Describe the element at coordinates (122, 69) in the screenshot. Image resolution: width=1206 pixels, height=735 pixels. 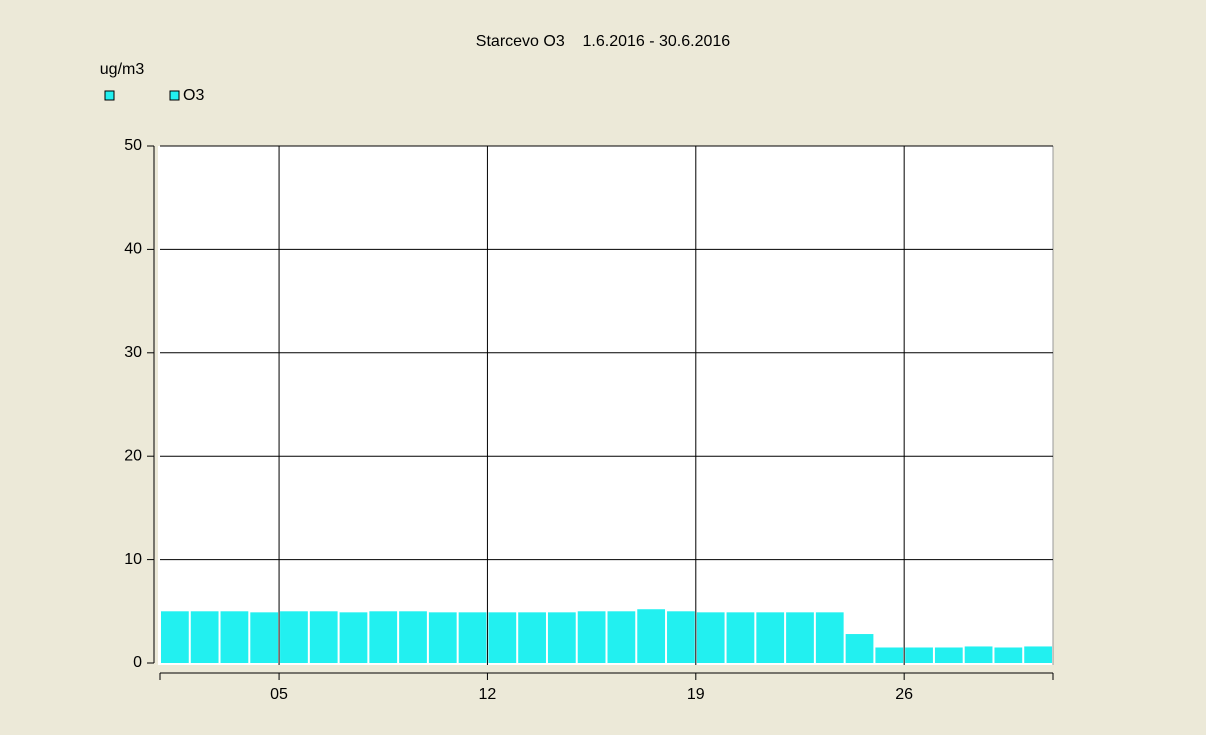
I see `y-axis-label: ug/m3` at that location.